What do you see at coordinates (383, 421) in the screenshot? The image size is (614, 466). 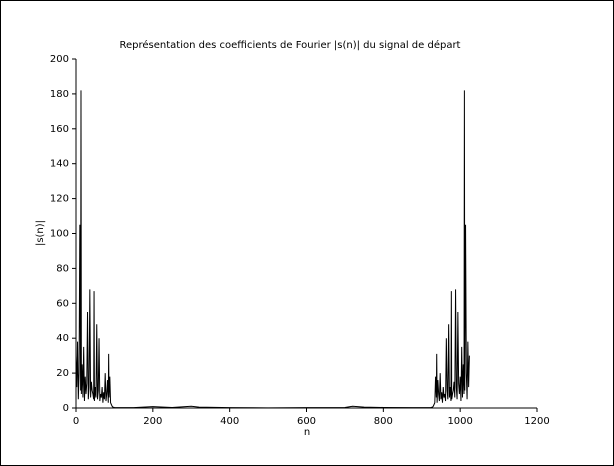 I see `x-tick-label: 800` at bounding box center [383, 421].